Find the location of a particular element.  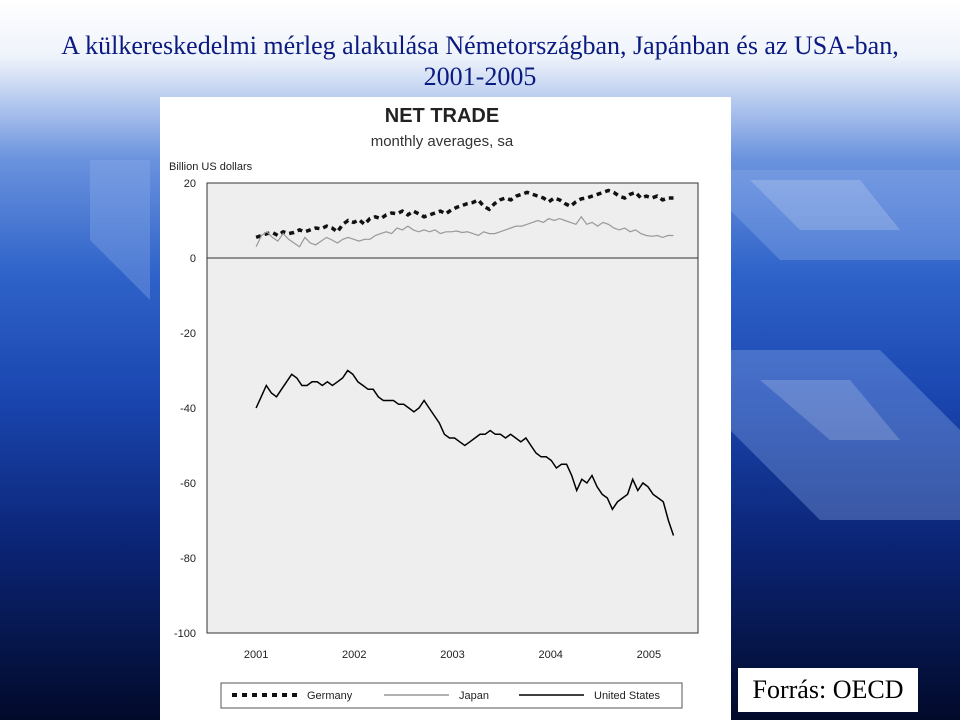

y-tick-label: -100 is located at coordinates (185, 634).